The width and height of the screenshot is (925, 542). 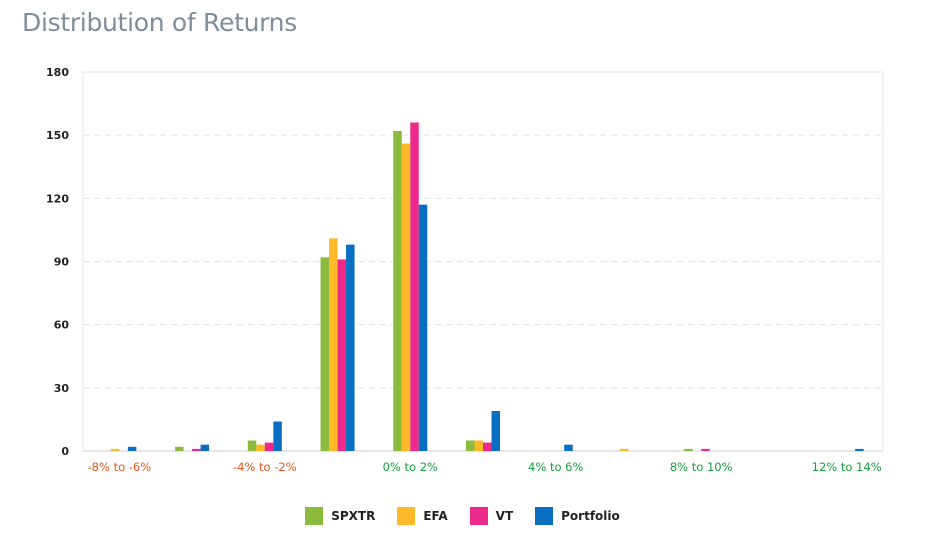 What do you see at coordinates (491, 516) in the screenshot?
I see `legend-item-vt: VT` at bounding box center [491, 516].